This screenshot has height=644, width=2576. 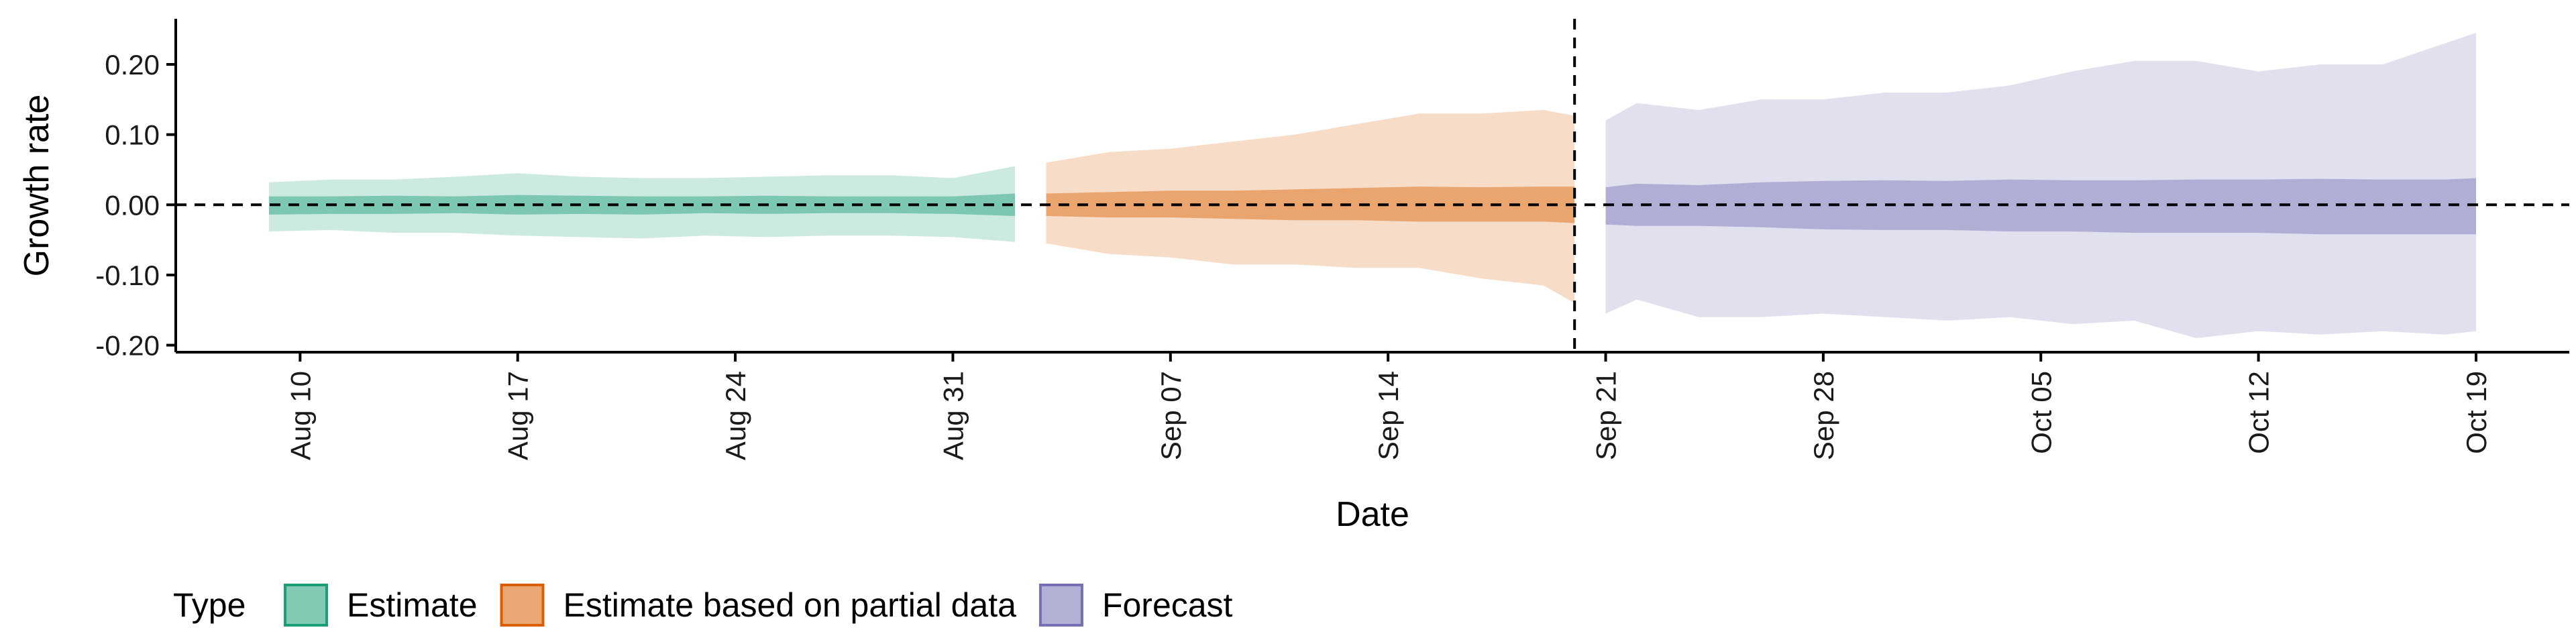 I want to click on x-tick-label: Oct 12, so click(x=2259, y=412).